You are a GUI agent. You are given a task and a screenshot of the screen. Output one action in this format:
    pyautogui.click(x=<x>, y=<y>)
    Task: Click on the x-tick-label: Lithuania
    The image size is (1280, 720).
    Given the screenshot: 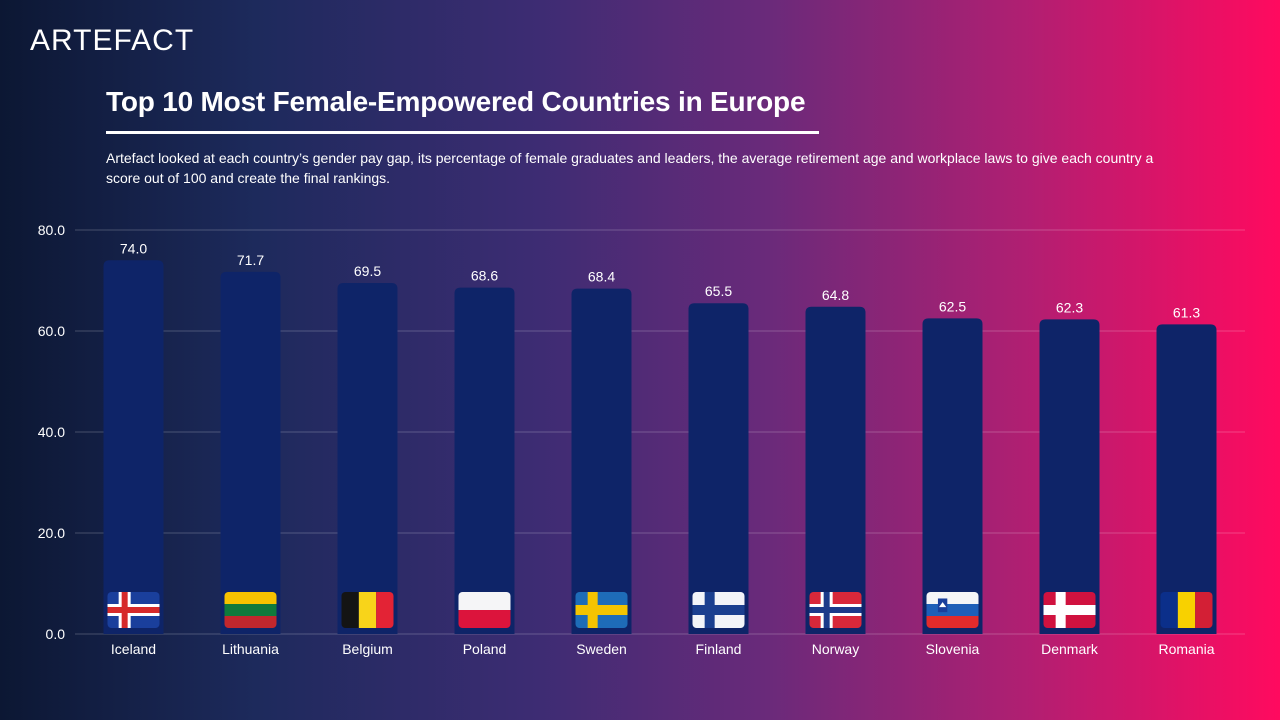 What is the action you would take?
    pyautogui.click(x=250, y=649)
    